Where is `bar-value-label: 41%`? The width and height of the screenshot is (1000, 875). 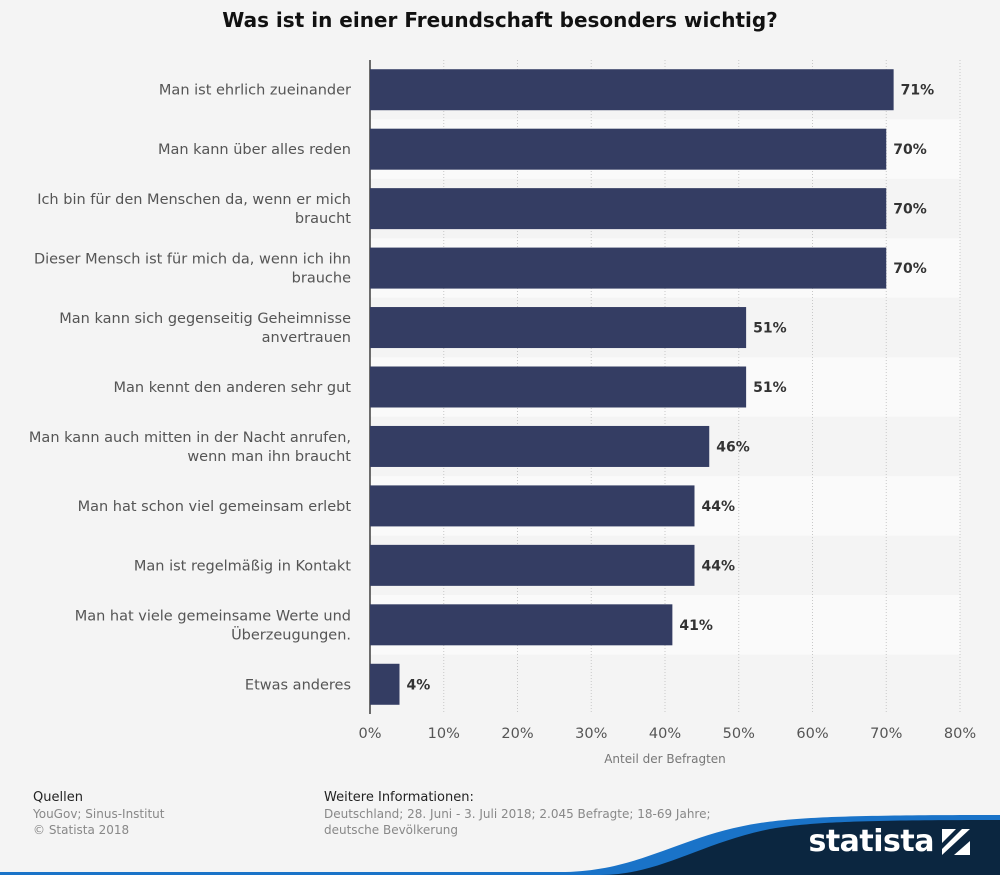
bar-value-label: 41% is located at coordinates (696, 626).